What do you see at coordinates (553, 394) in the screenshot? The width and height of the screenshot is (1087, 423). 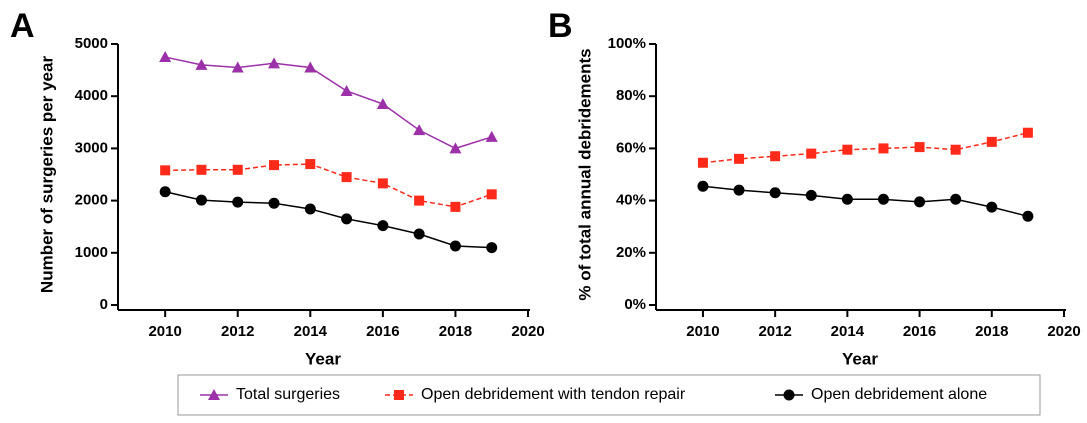 I see `legend-label: Open debridement with tendon repair` at bounding box center [553, 394].